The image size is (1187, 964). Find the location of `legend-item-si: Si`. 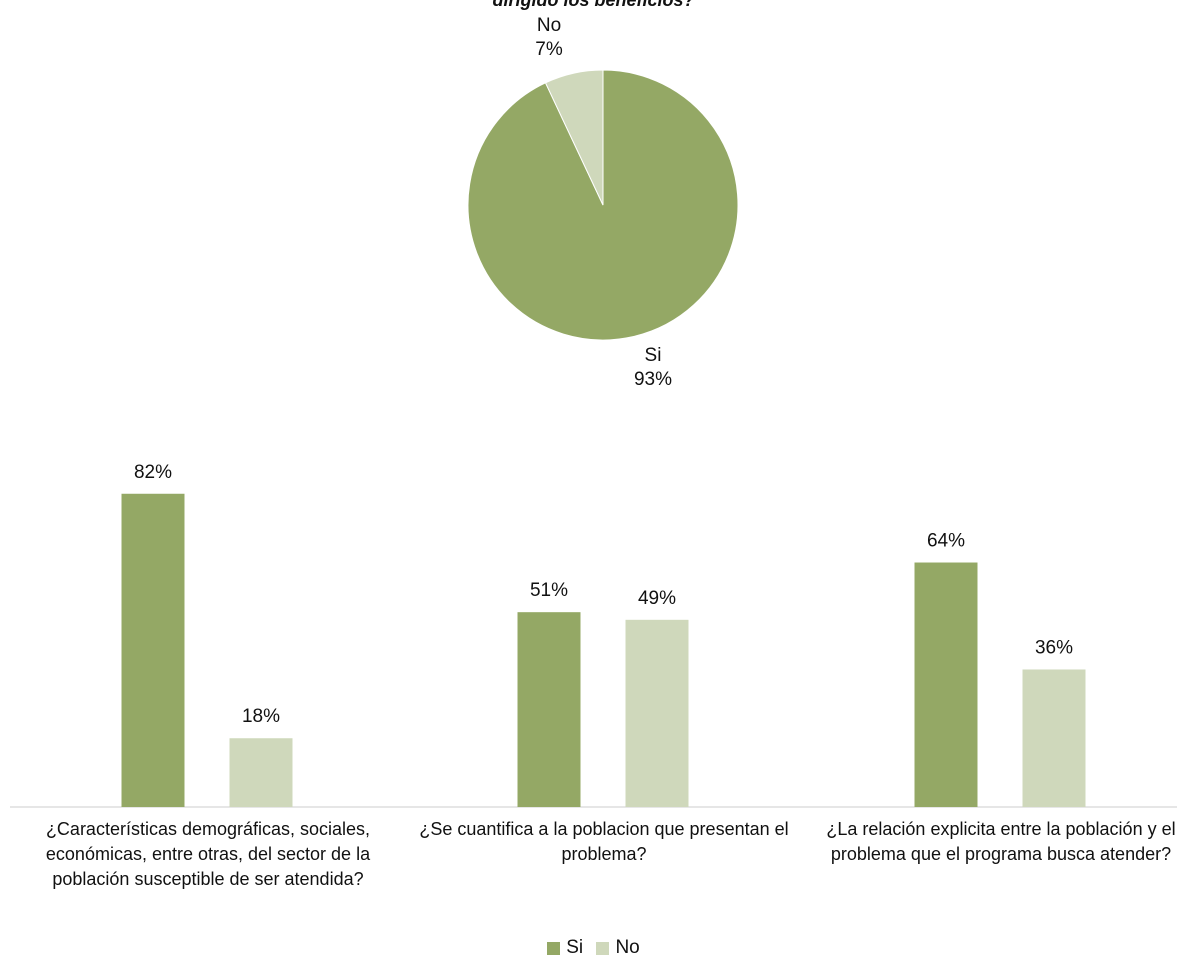

legend-item-si: Si is located at coordinates (565, 948).